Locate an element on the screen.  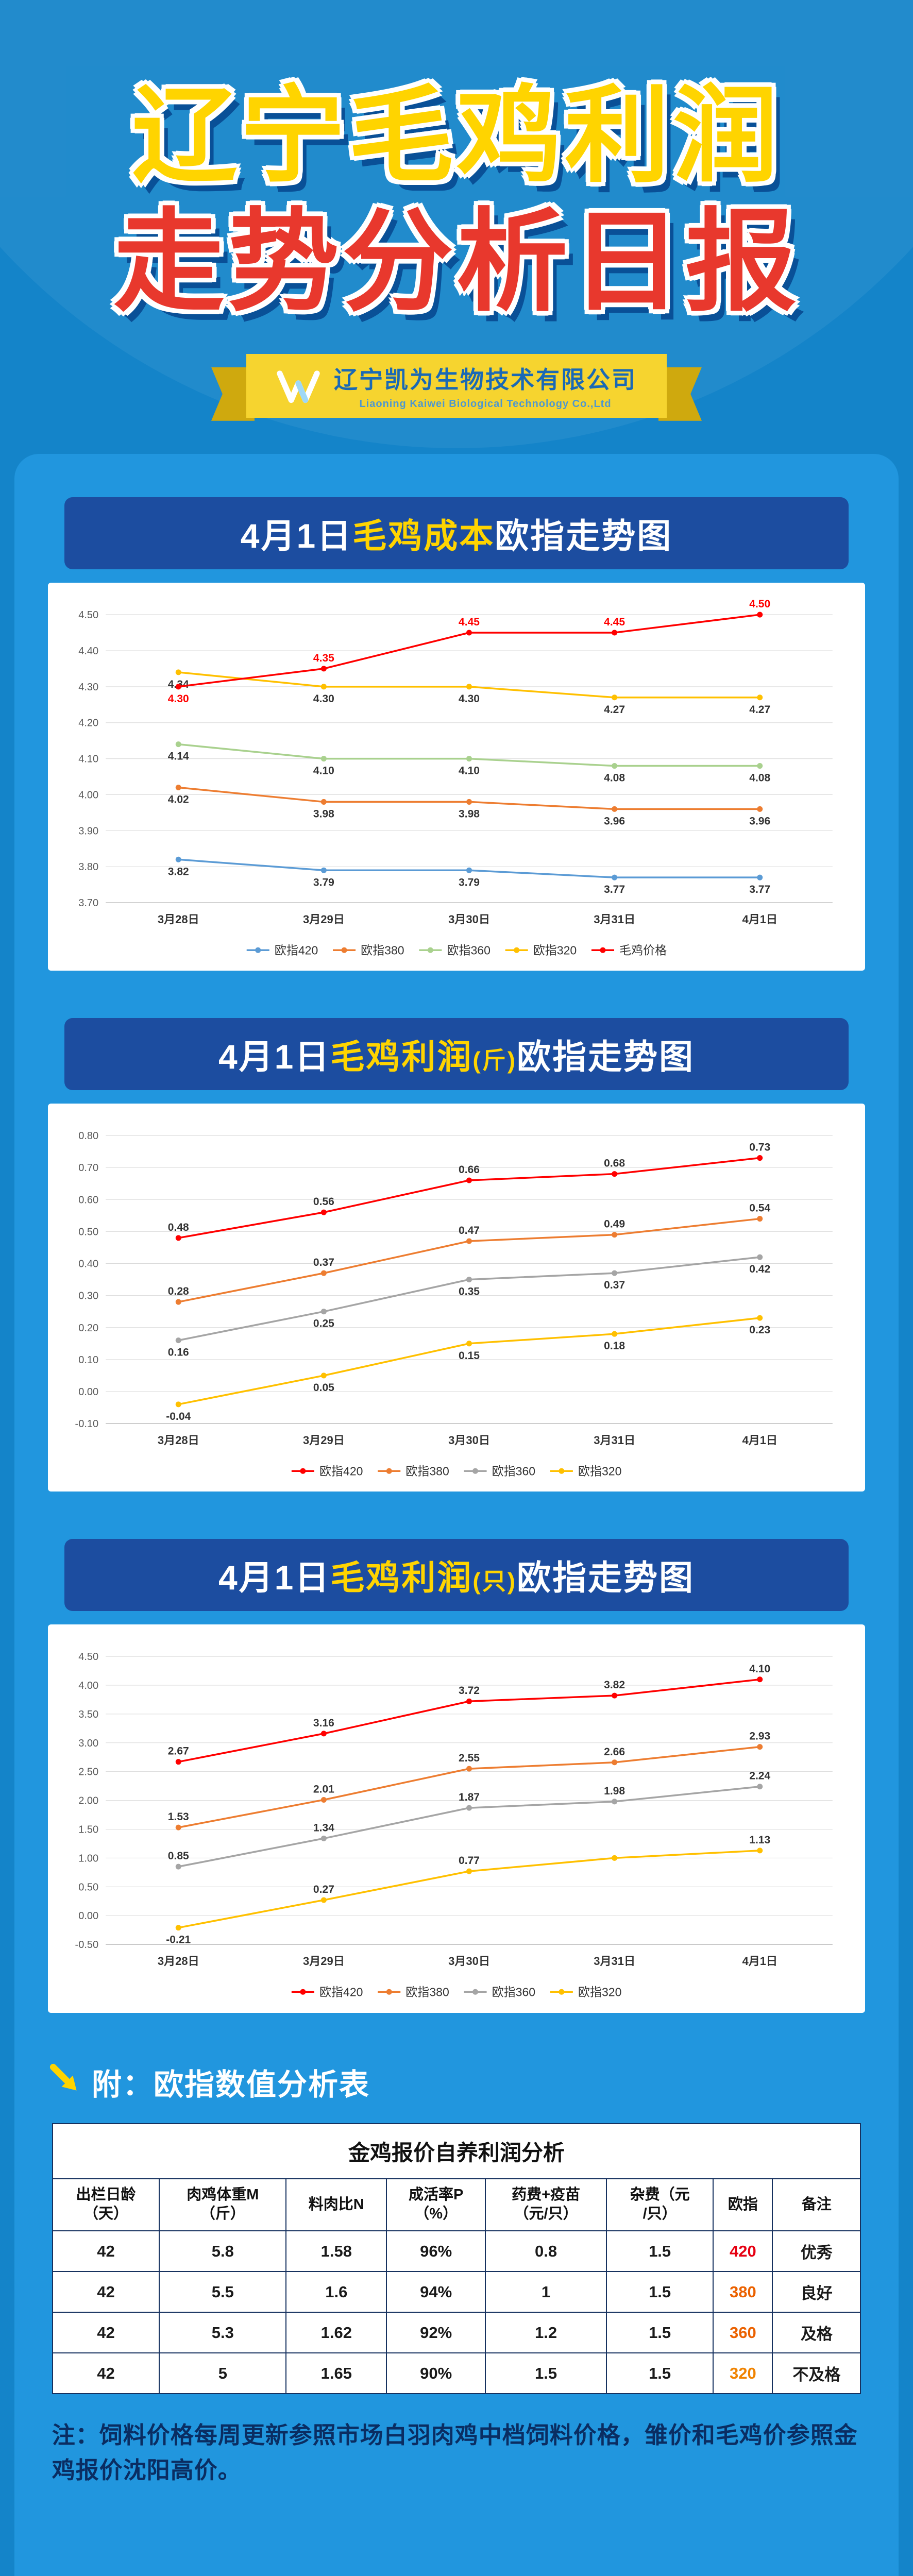
table-row: 42 5.5 1.6 94% 1 1.5 380 良好 is located at coordinates (457, 2292).